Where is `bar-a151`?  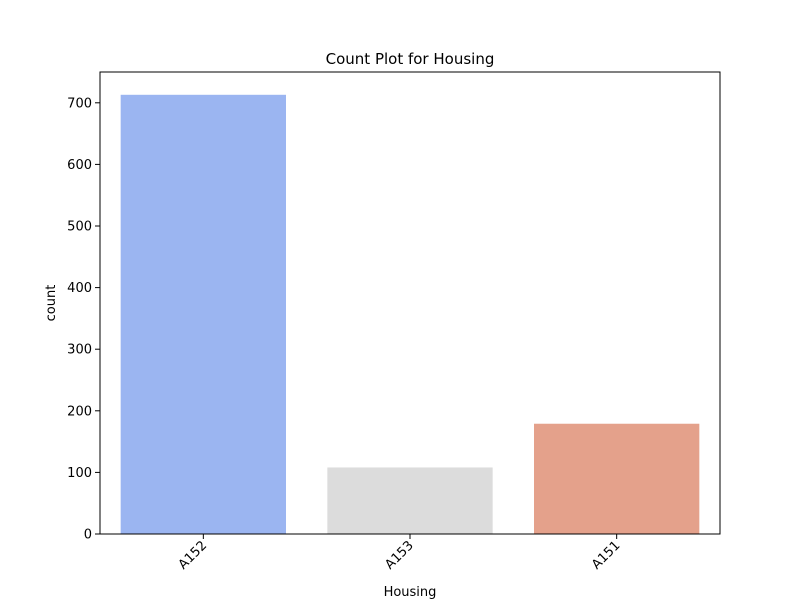
bar-a151 is located at coordinates (617, 478).